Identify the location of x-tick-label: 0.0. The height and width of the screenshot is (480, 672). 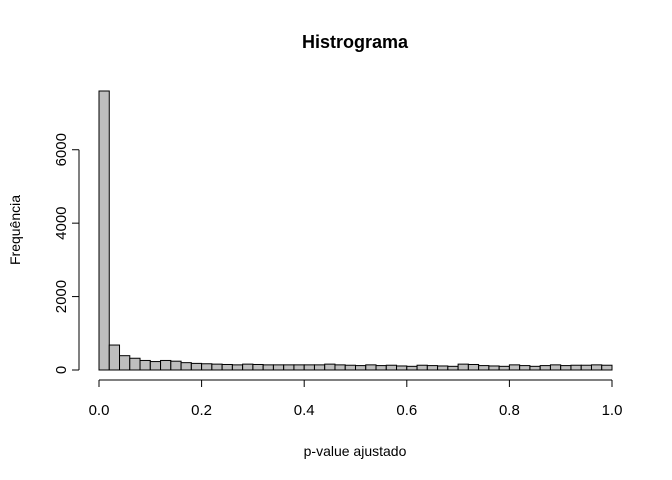
(99, 410).